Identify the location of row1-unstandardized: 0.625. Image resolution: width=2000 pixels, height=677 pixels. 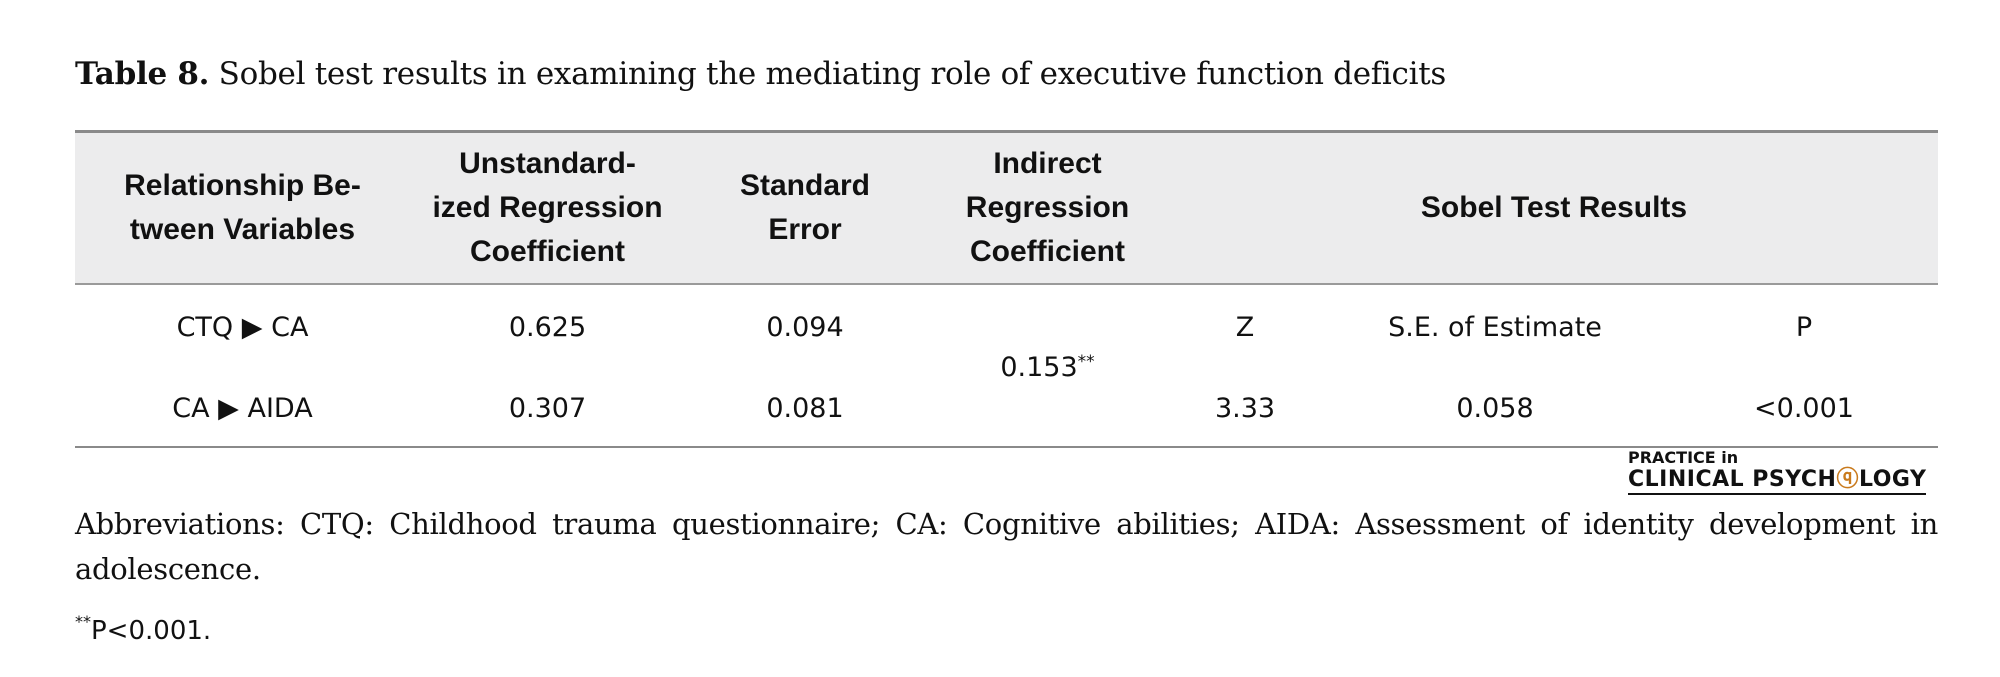
(547, 327).